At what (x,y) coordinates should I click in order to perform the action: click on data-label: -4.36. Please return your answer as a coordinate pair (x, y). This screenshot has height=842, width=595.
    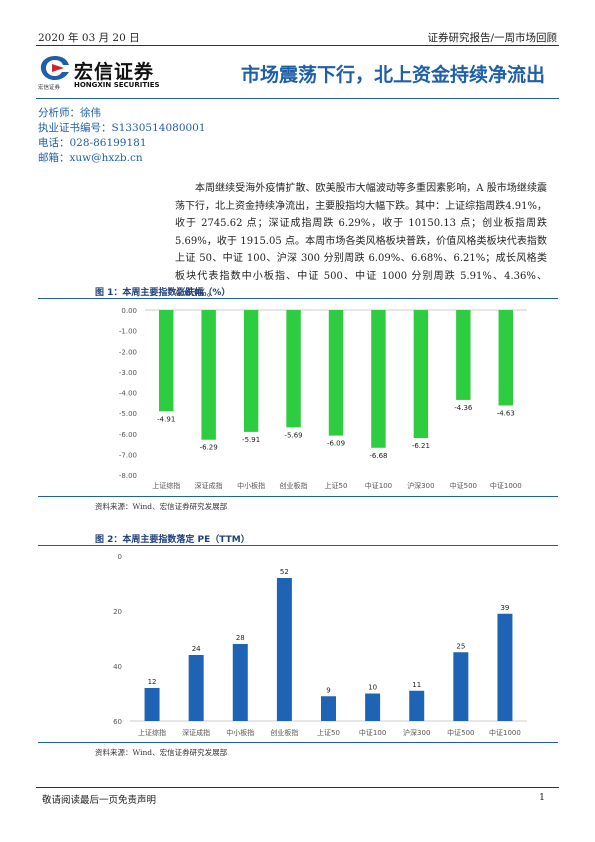
    Looking at the image, I should click on (463, 408).